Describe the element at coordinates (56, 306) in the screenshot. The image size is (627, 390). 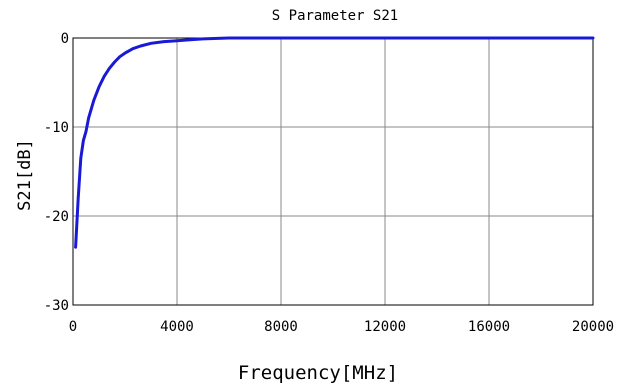
I see `y-tick-label: -30` at that location.